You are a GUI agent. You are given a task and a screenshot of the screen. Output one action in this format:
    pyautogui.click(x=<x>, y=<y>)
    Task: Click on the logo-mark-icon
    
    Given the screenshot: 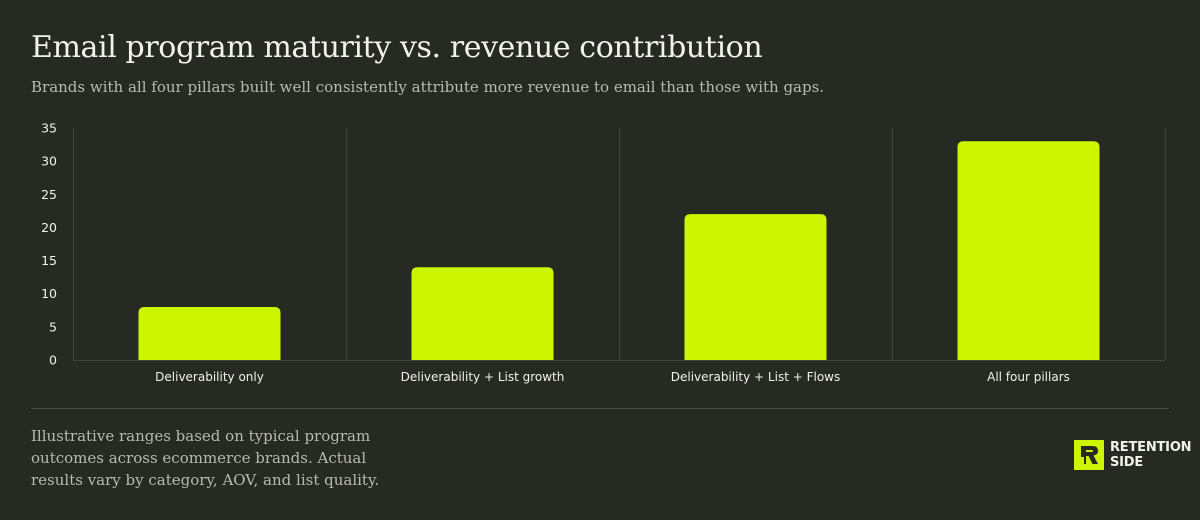 What is the action you would take?
    pyautogui.click(x=1089, y=455)
    